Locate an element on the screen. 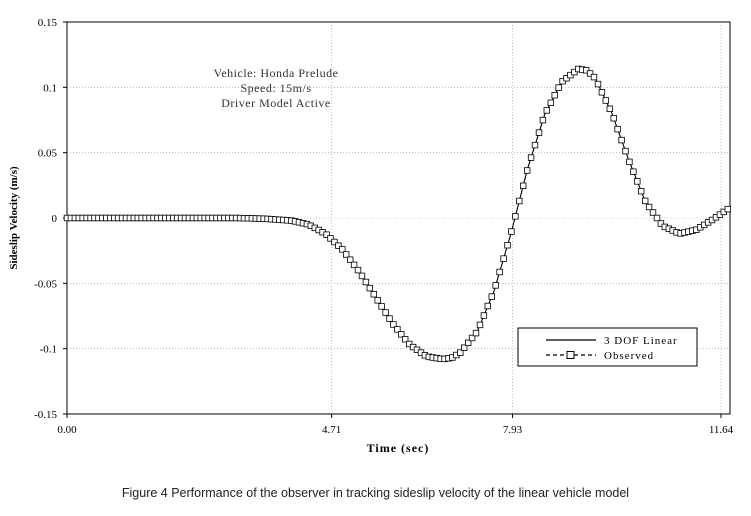  annotation-vehicle: Vehicle: Honda Prelude is located at coordinates (276, 73).